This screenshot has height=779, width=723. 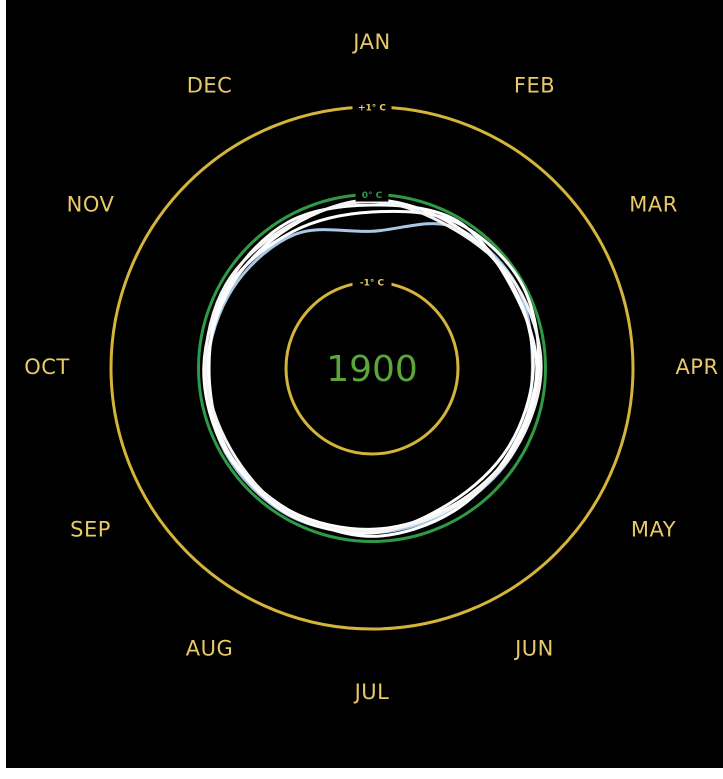 I want to click on ring-label-0: +1° C, so click(x=372, y=109).